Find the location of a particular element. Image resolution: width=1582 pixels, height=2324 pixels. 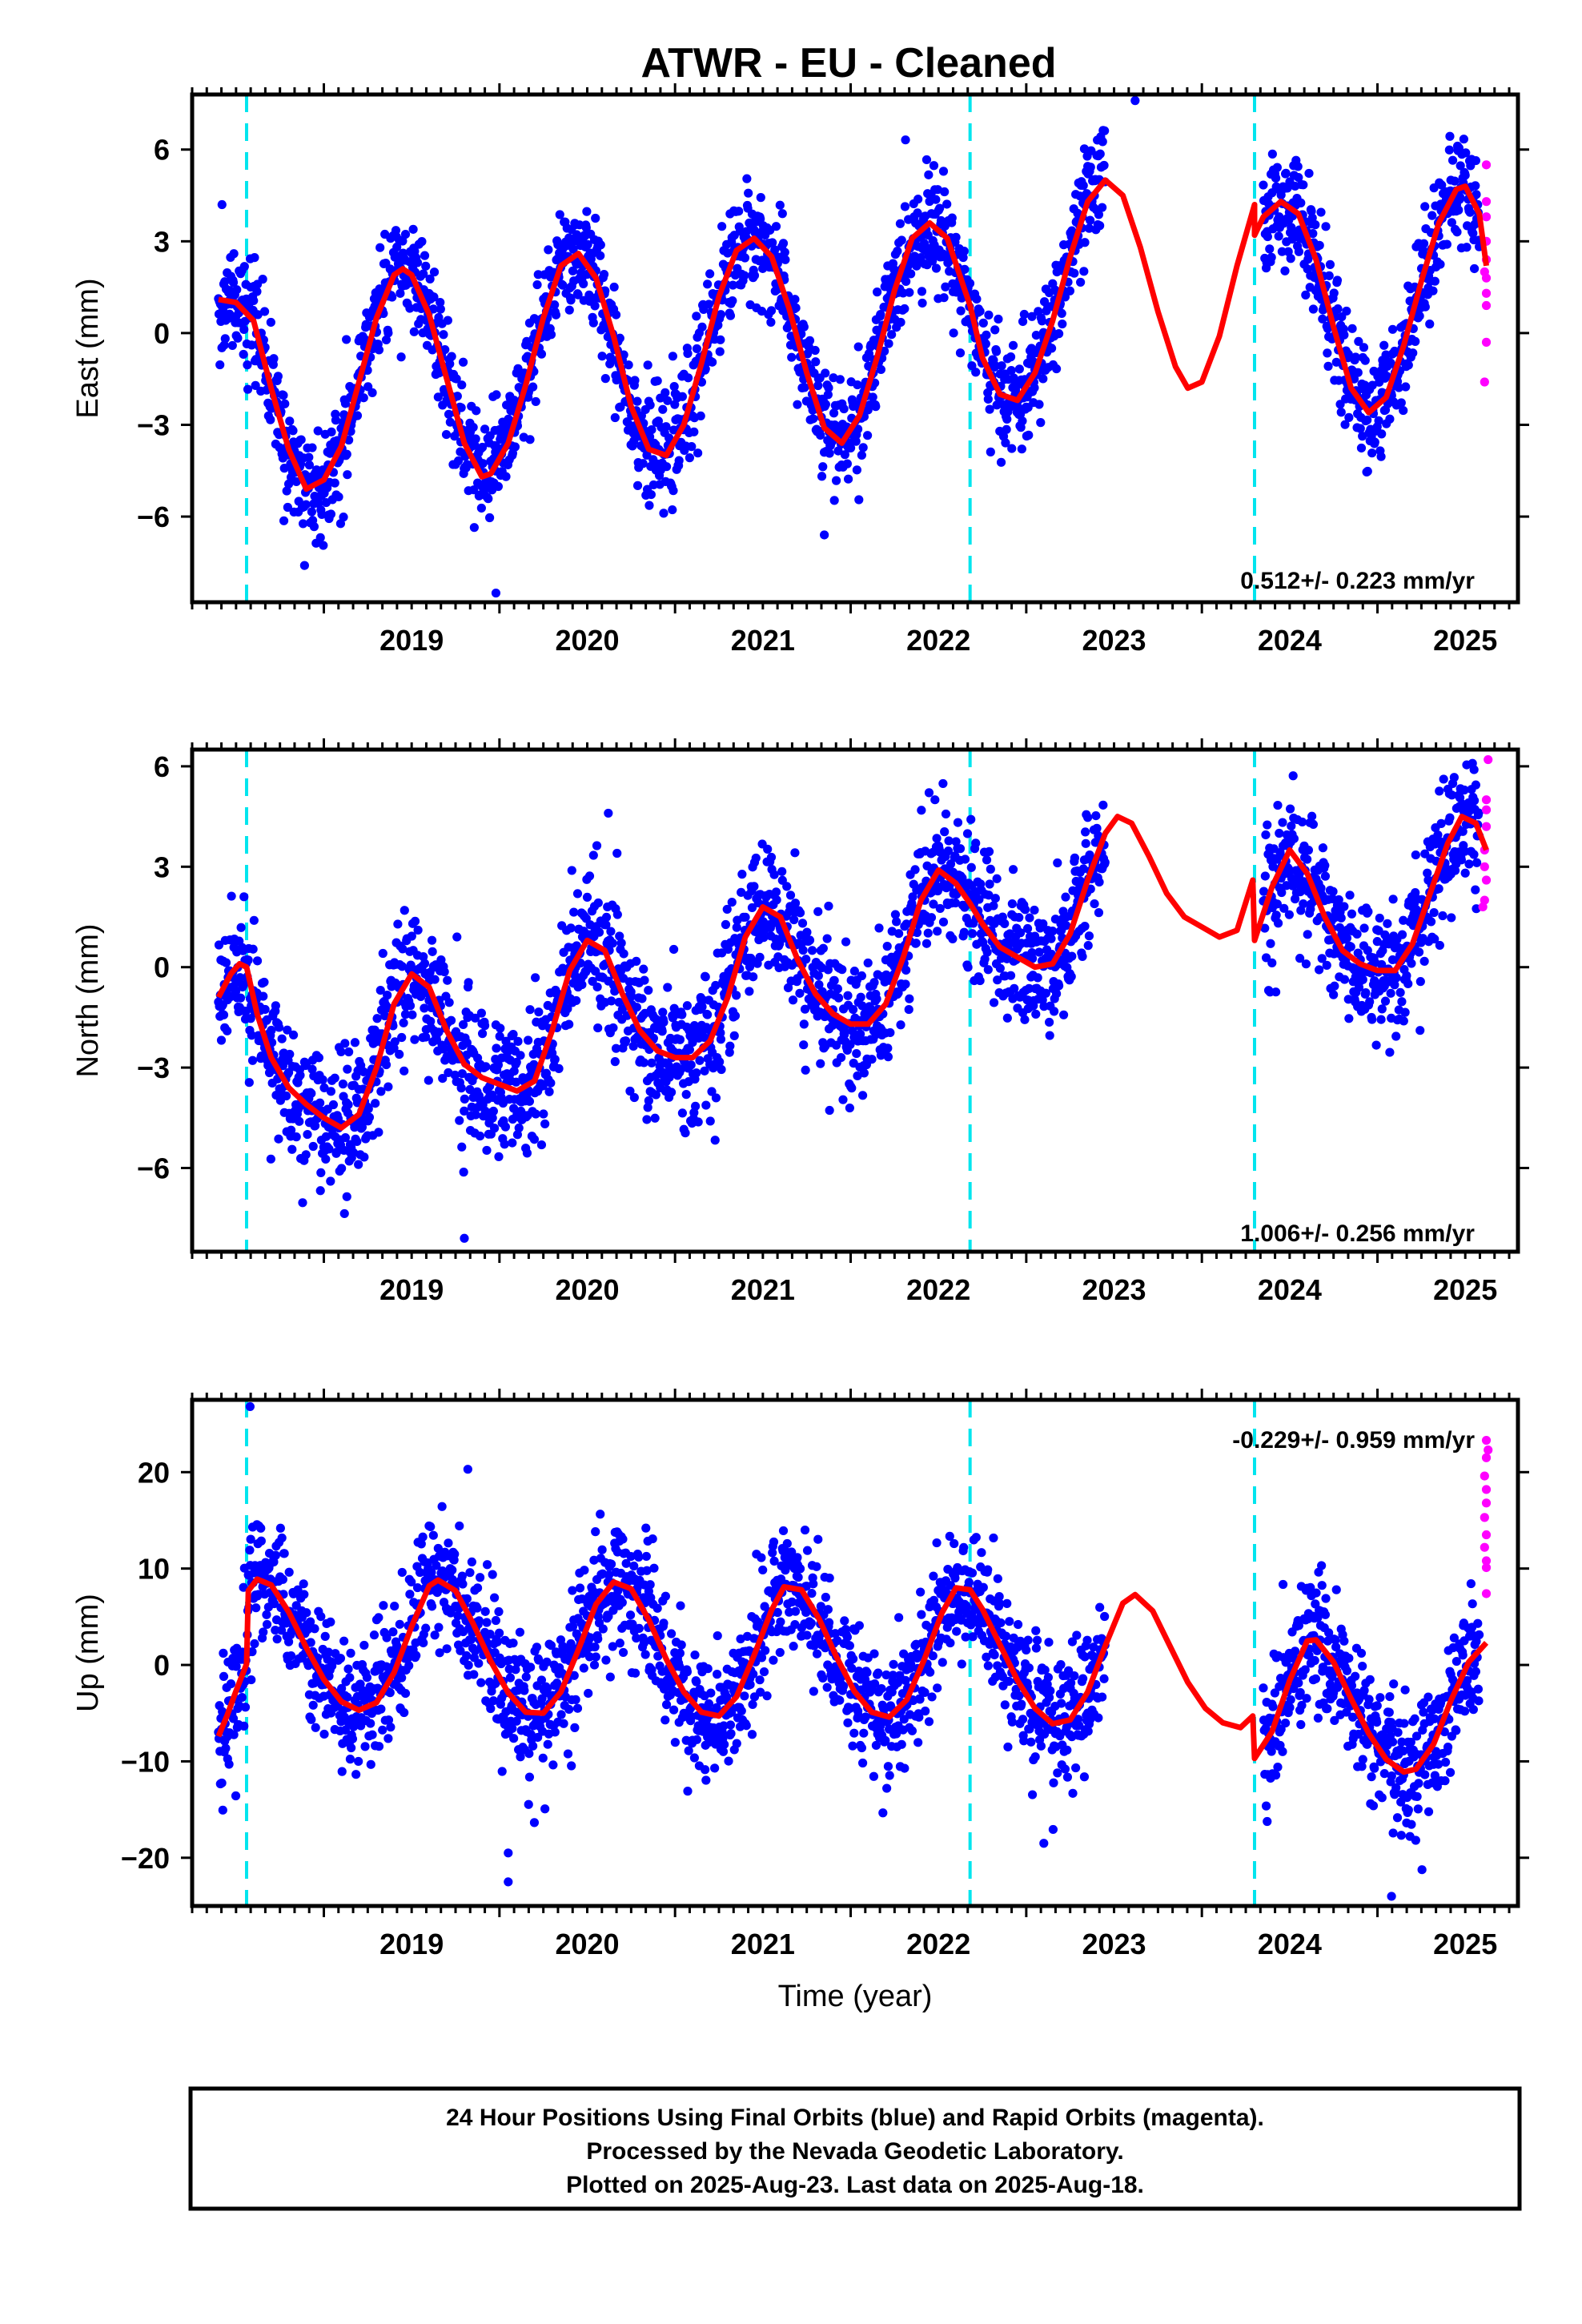

x-tick-label: 2021 is located at coordinates (763, 640).